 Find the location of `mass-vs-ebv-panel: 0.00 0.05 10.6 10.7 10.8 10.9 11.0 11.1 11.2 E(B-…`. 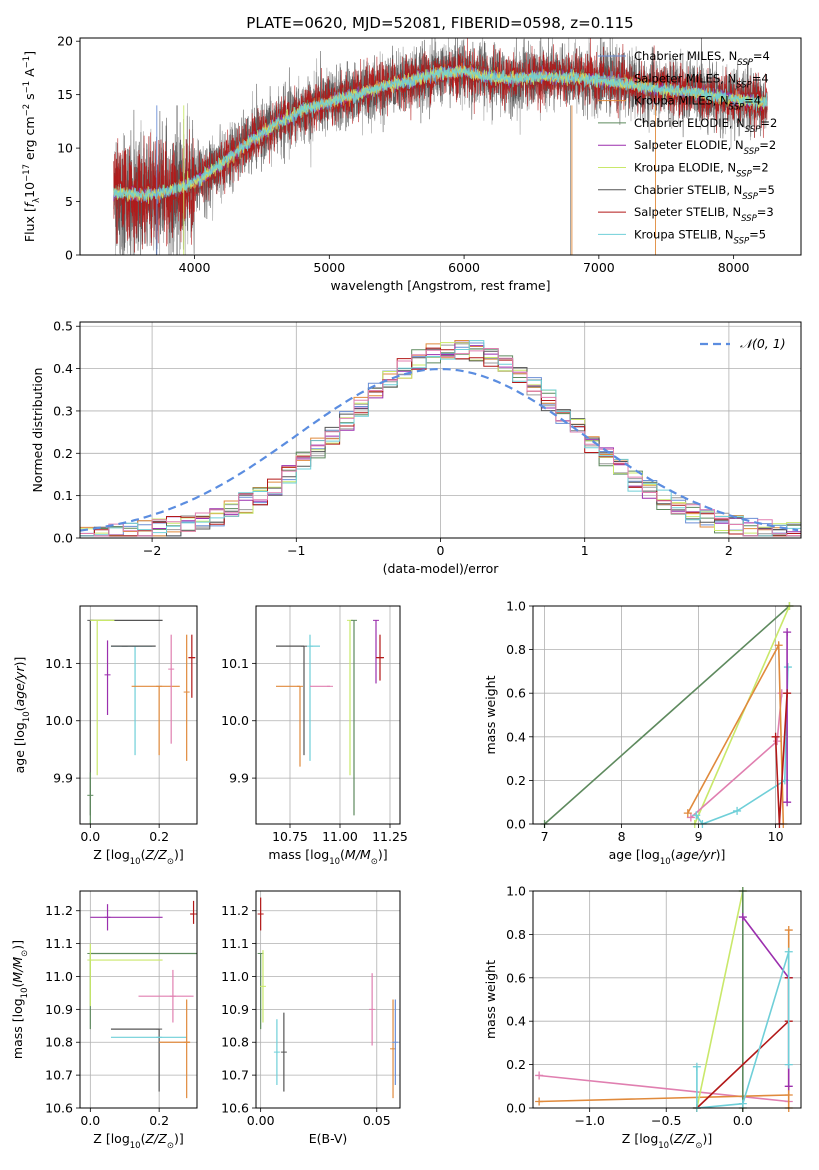

mass-vs-ebv-panel: 0.00 0.05 10.6 10.7 10.8 10.9 11.0 11.1 11.2 E(B-… is located at coordinates (311, 1018).